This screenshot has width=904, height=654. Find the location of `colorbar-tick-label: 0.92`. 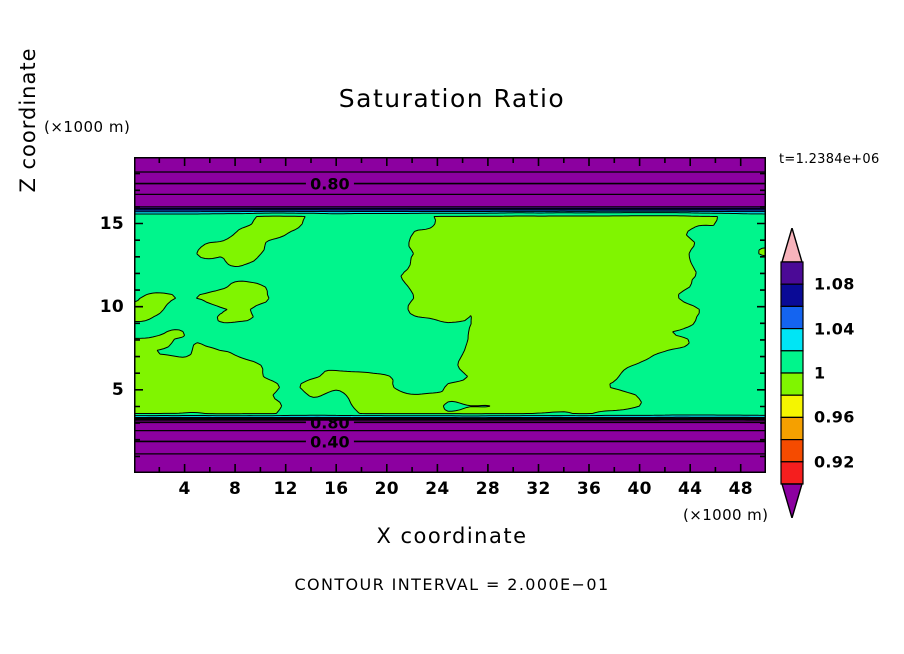

colorbar-tick-label: 0.92 is located at coordinates (834, 461).